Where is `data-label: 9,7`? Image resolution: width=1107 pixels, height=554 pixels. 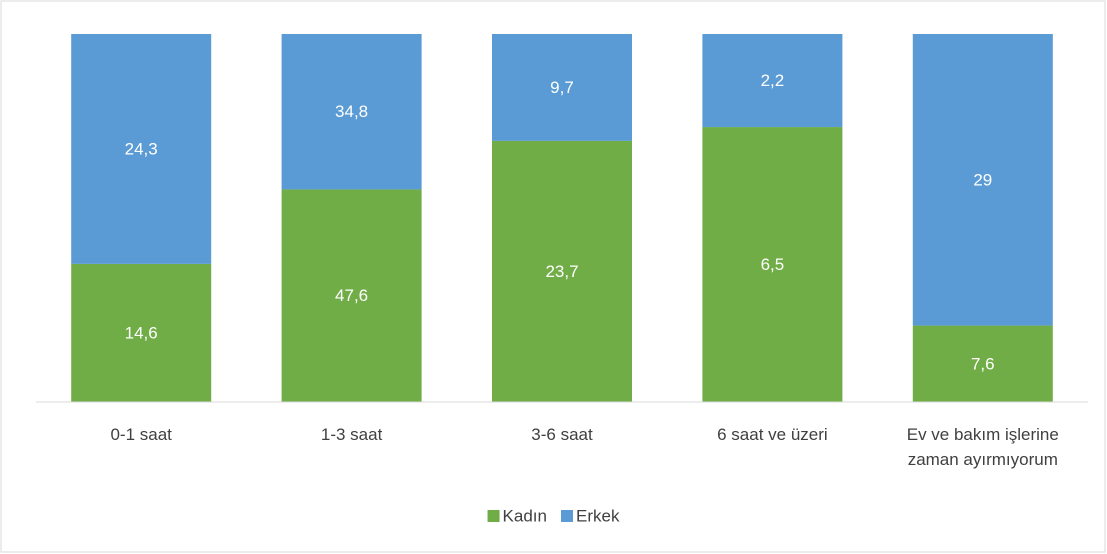 data-label: 9,7 is located at coordinates (562, 87).